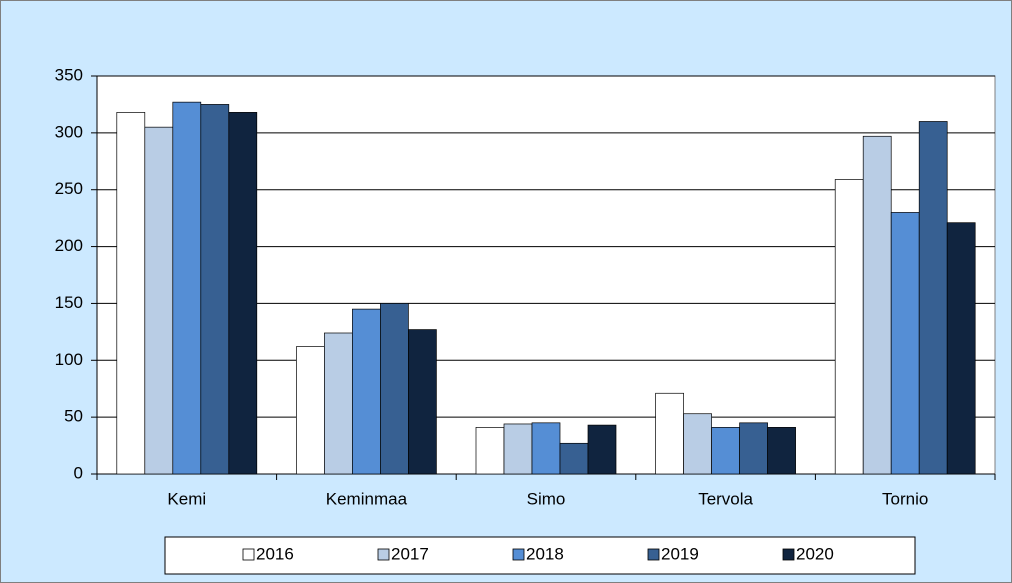 The height and width of the screenshot is (583, 1012). Describe the element at coordinates (73, 416) in the screenshot. I see `y-tick-label: 50` at that location.